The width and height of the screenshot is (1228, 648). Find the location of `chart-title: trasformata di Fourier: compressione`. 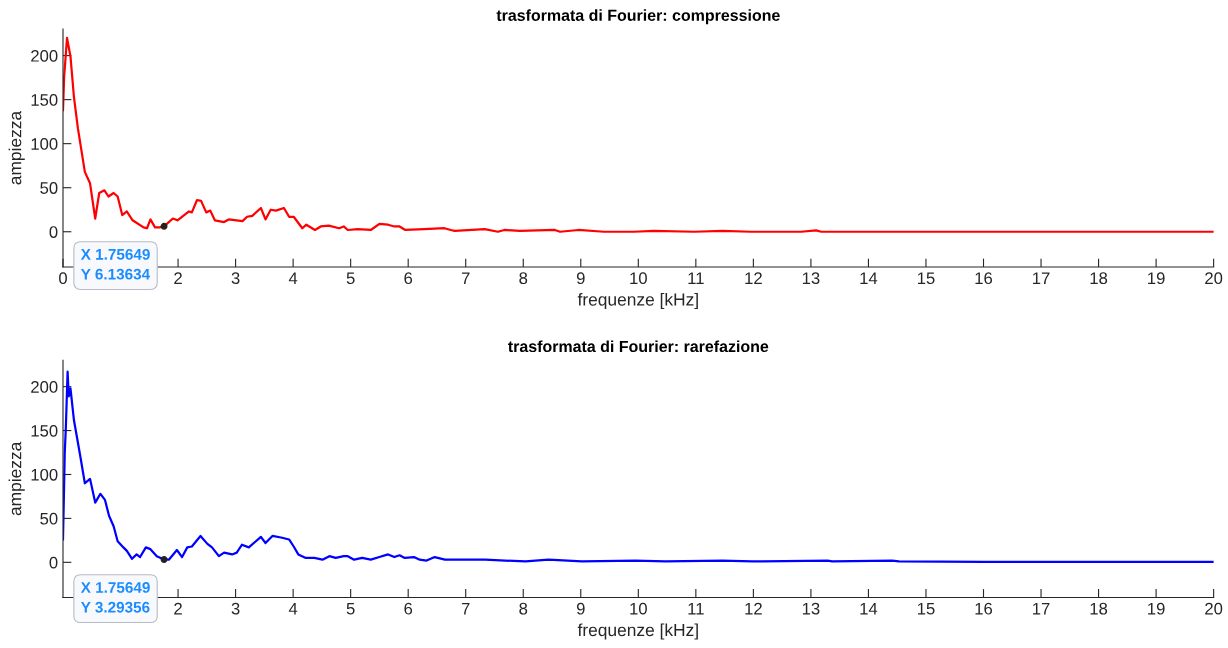

chart-title: trasformata di Fourier: compressione is located at coordinates (638, 17).